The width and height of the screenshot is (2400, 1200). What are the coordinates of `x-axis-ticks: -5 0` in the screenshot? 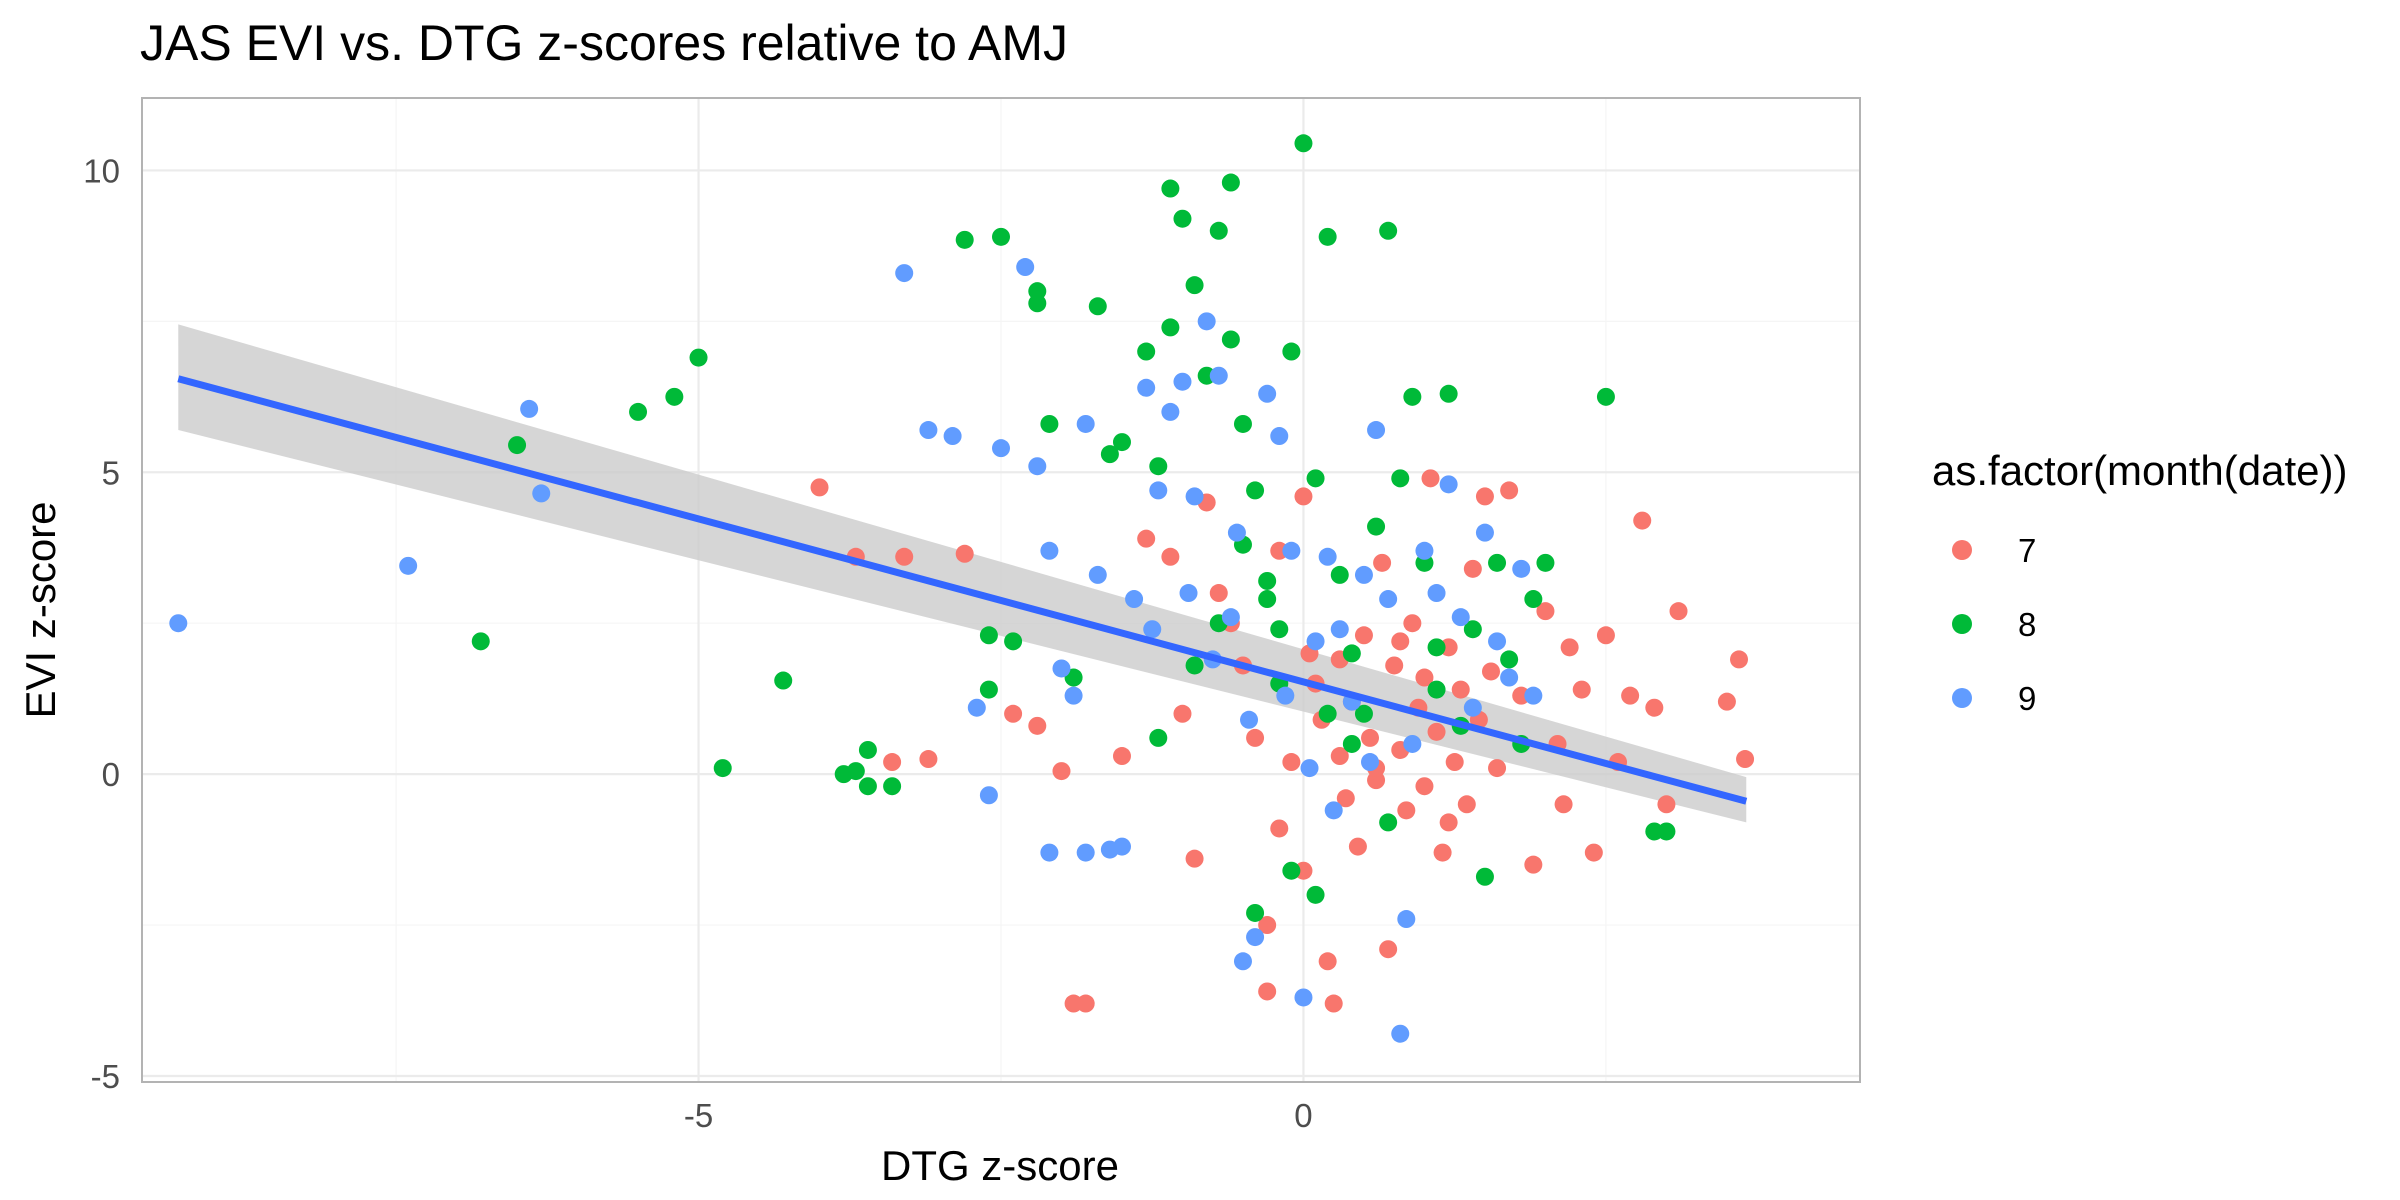 It's located at (998, 1115).